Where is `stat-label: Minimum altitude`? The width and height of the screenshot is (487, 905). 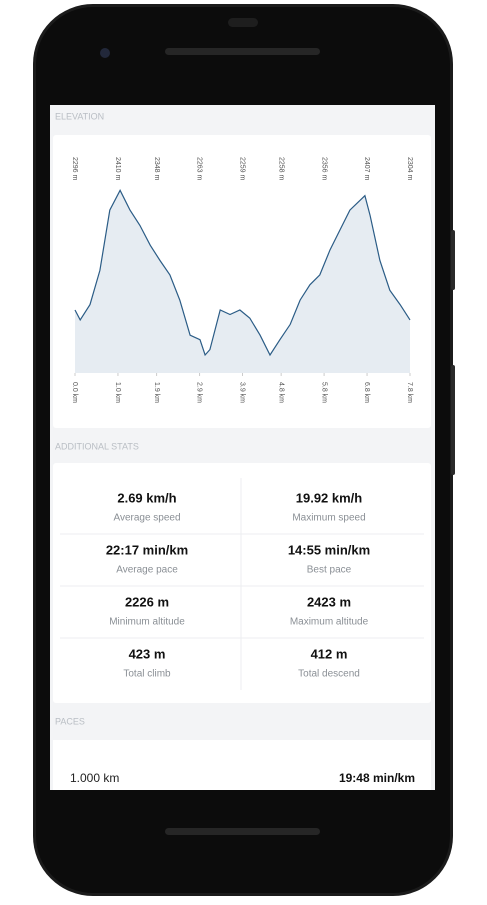
stat-label: Minimum altitude is located at coordinates (147, 622).